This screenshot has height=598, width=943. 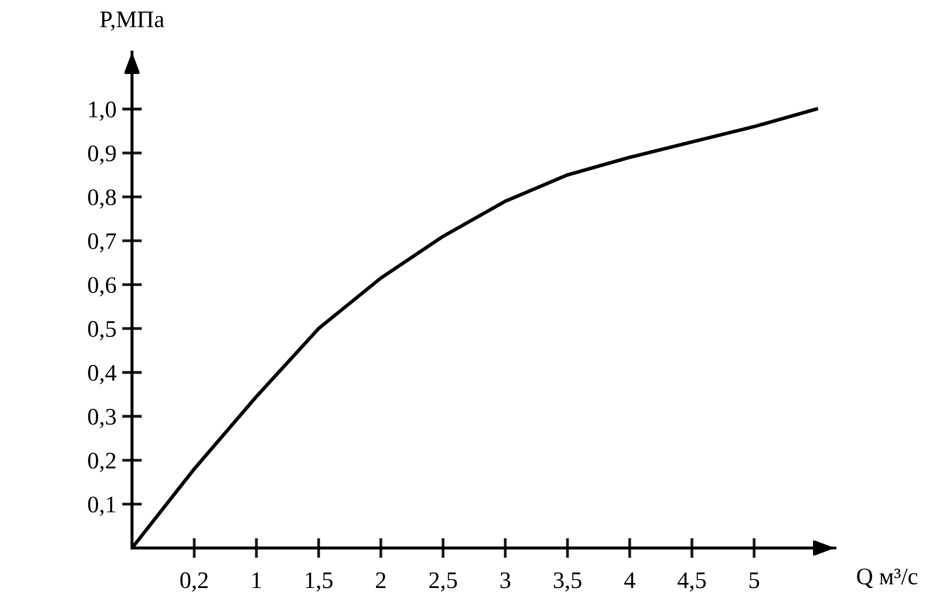 What do you see at coordinates (102, 506) in the screenshot?
I see `y-tick-label: 0,1` at bounding box center [102, 506].